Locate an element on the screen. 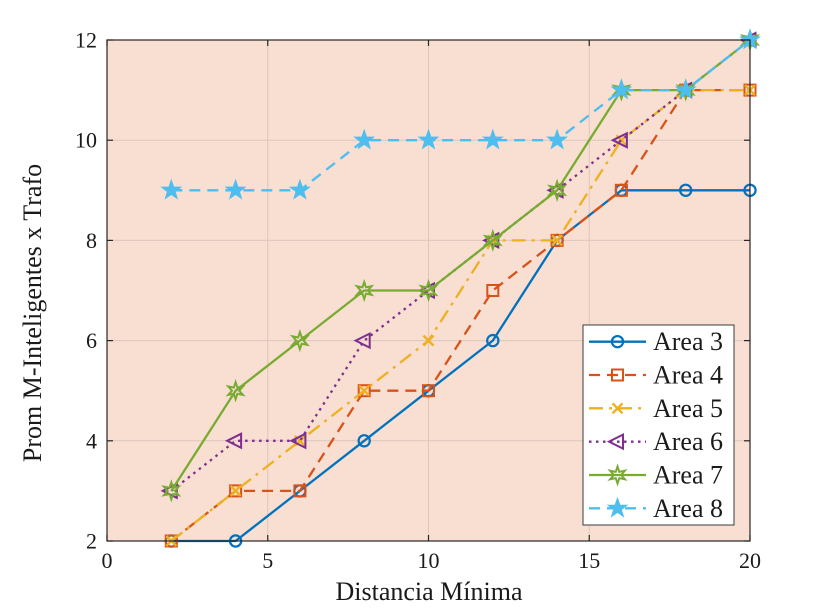 The image size is (828, 614). x-tick-label-0: 0 is located at coordinates (107, 560).